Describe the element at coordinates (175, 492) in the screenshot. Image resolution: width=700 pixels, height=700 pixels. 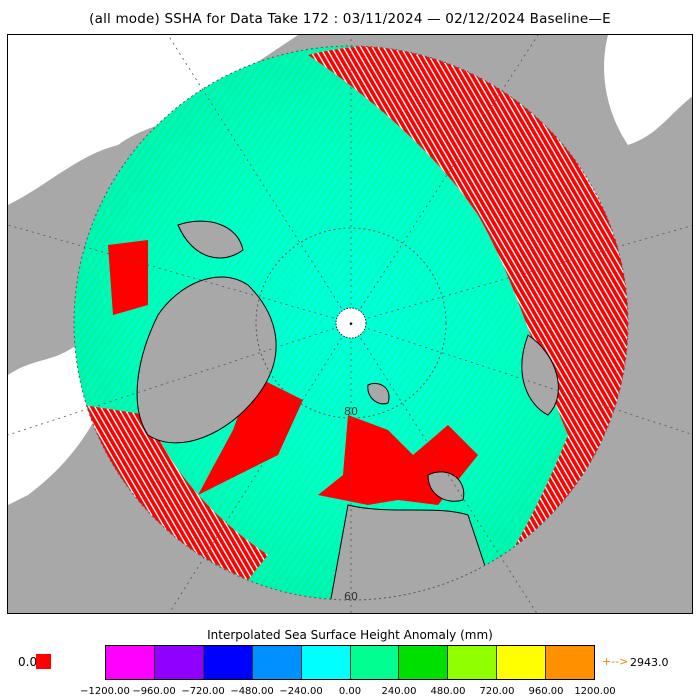
I see `red-swath-southwest` at that location.